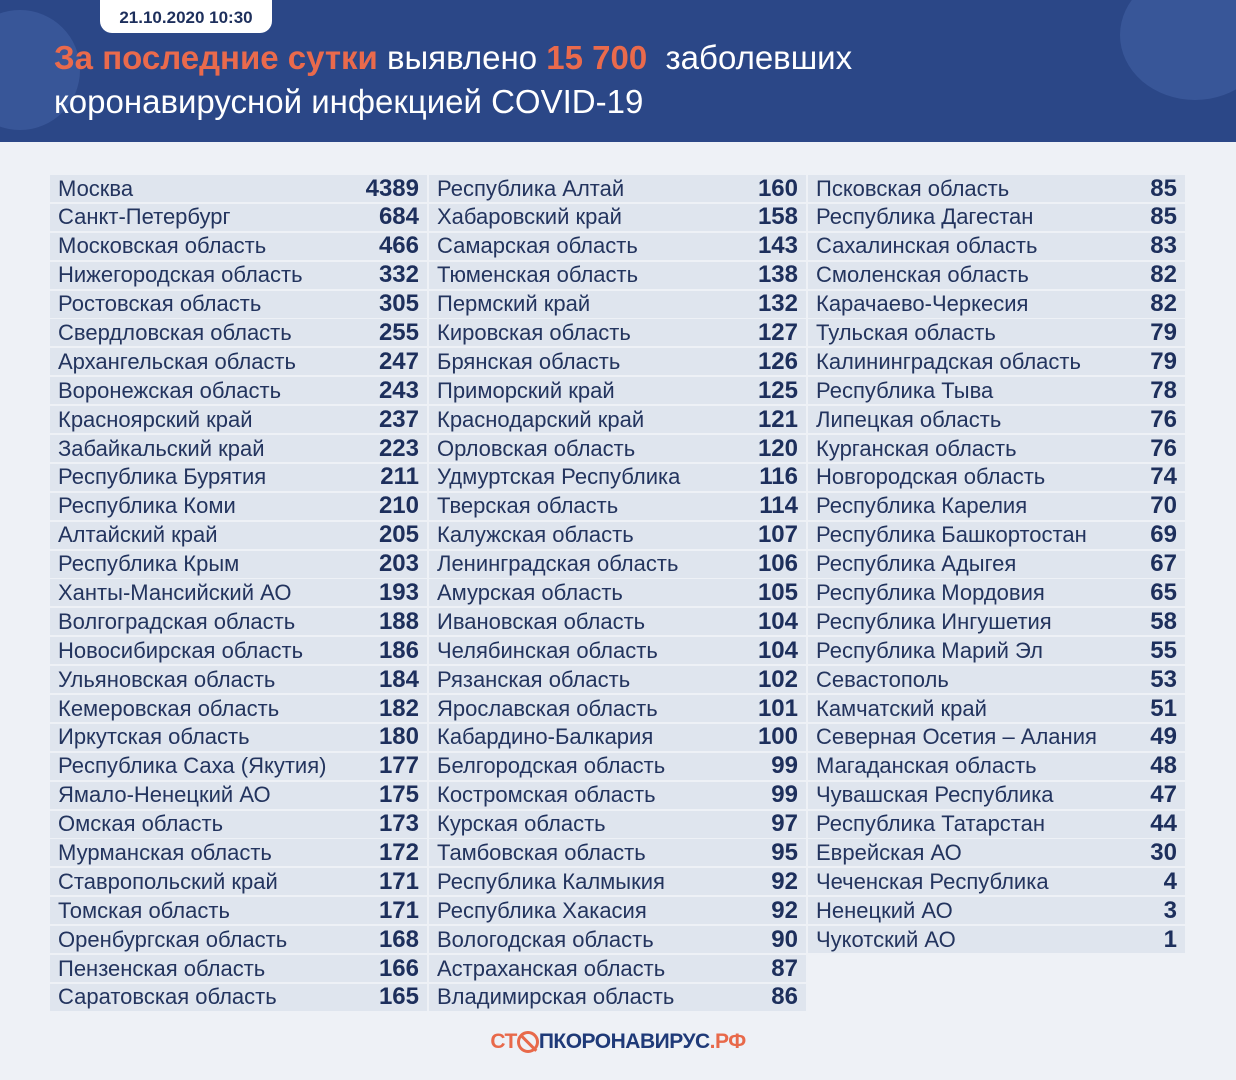  Describe the element at coordinates (534, 332) in the screenshot. I see `region-name: Кировская область` at that location.